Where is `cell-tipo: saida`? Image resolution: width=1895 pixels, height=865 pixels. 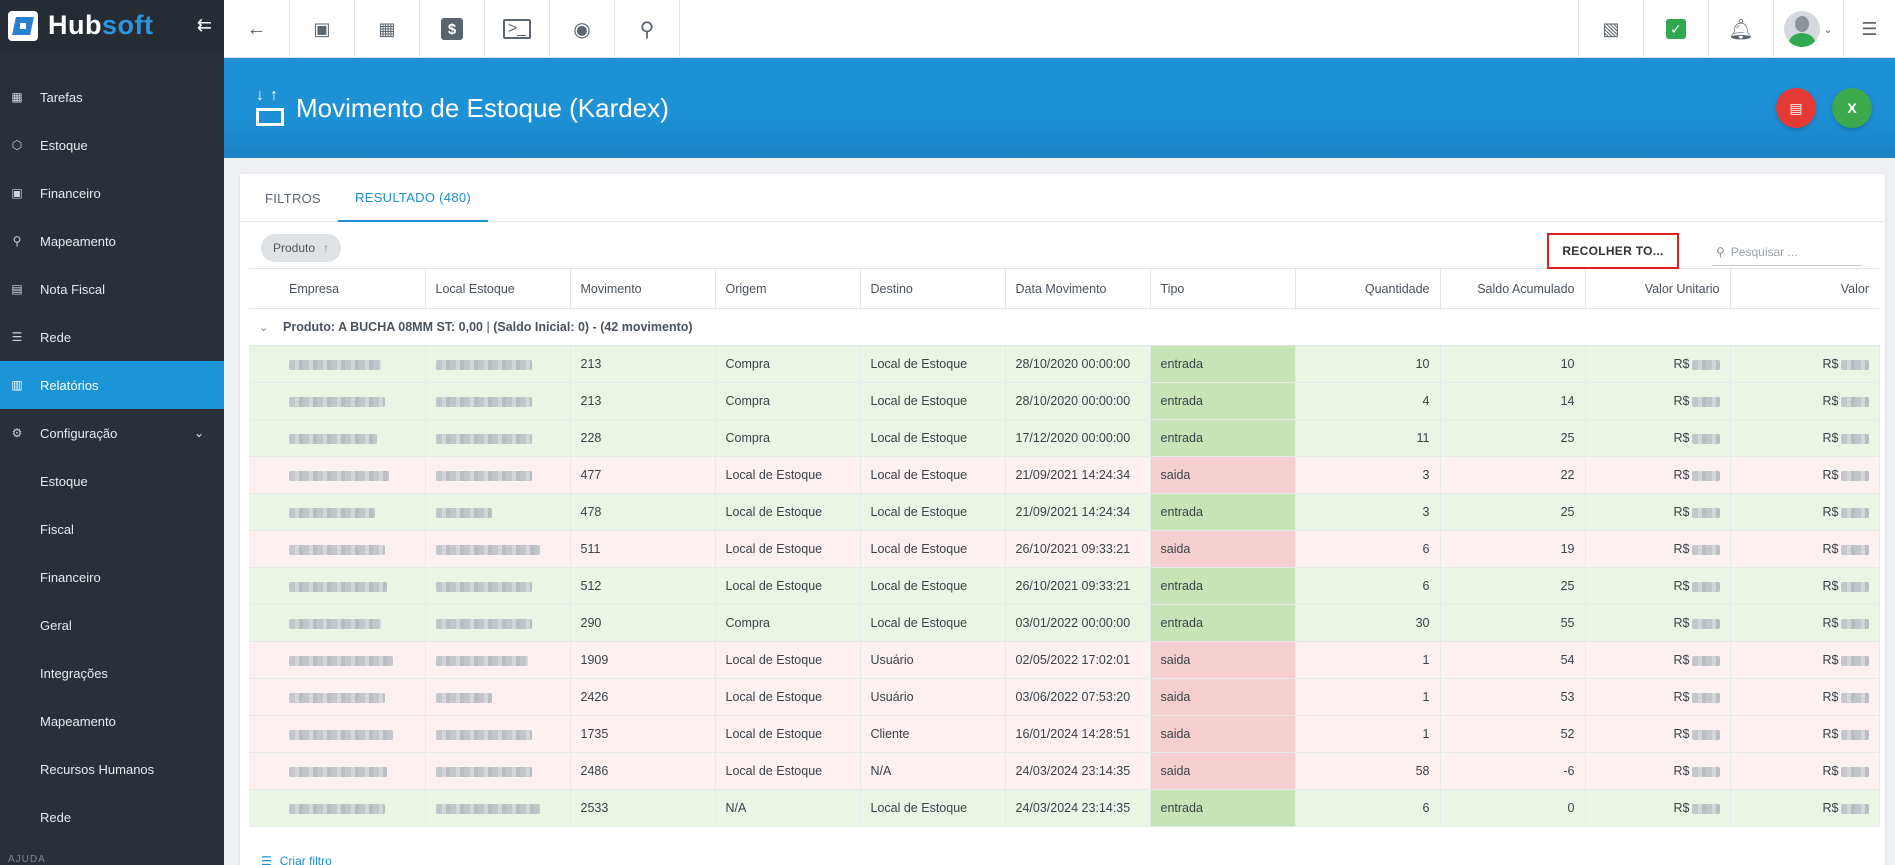 cell-tipo: saida is located at coordinates (1223, 549).